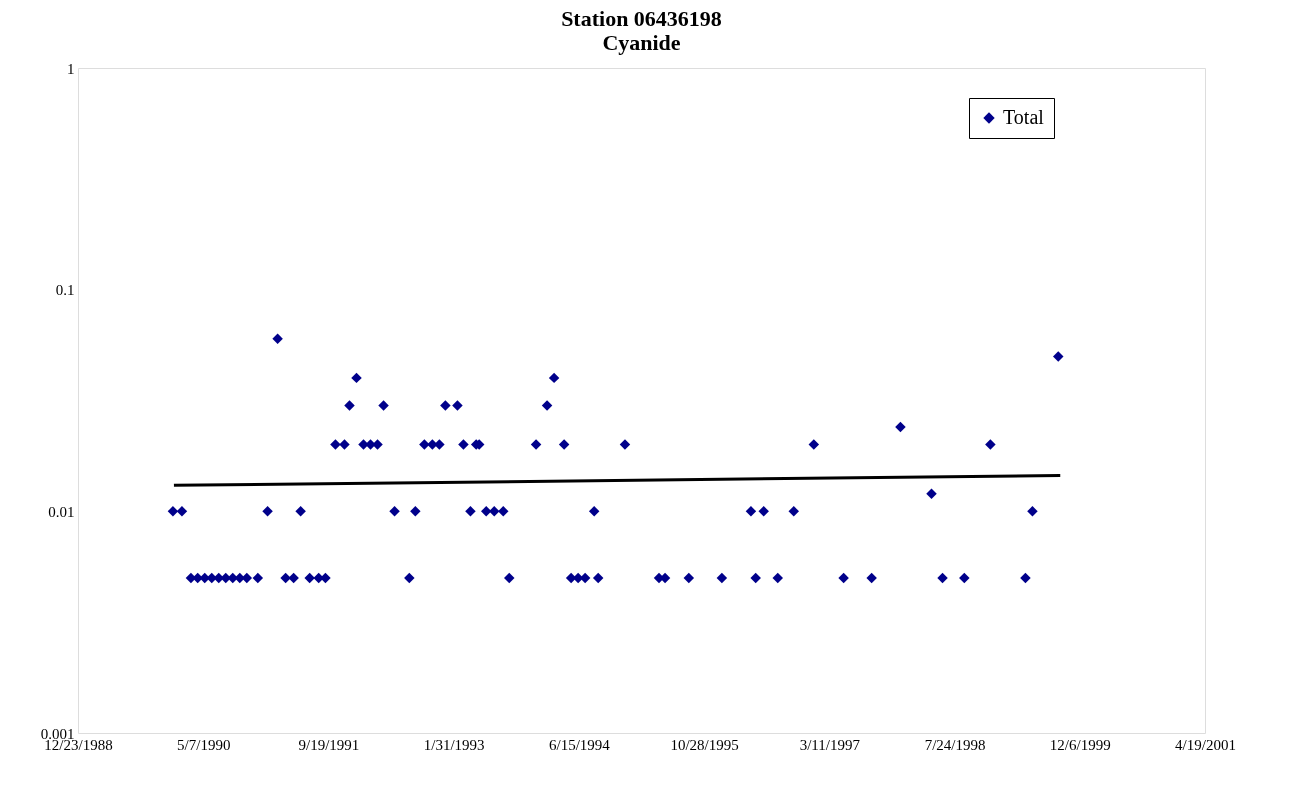 Image resolution: width=1291 pixels, height=787 pixels. Describe the element at coordinates (329, 744) in the screenshot. I see `x-tick-label: 9/19/1991` at that location.